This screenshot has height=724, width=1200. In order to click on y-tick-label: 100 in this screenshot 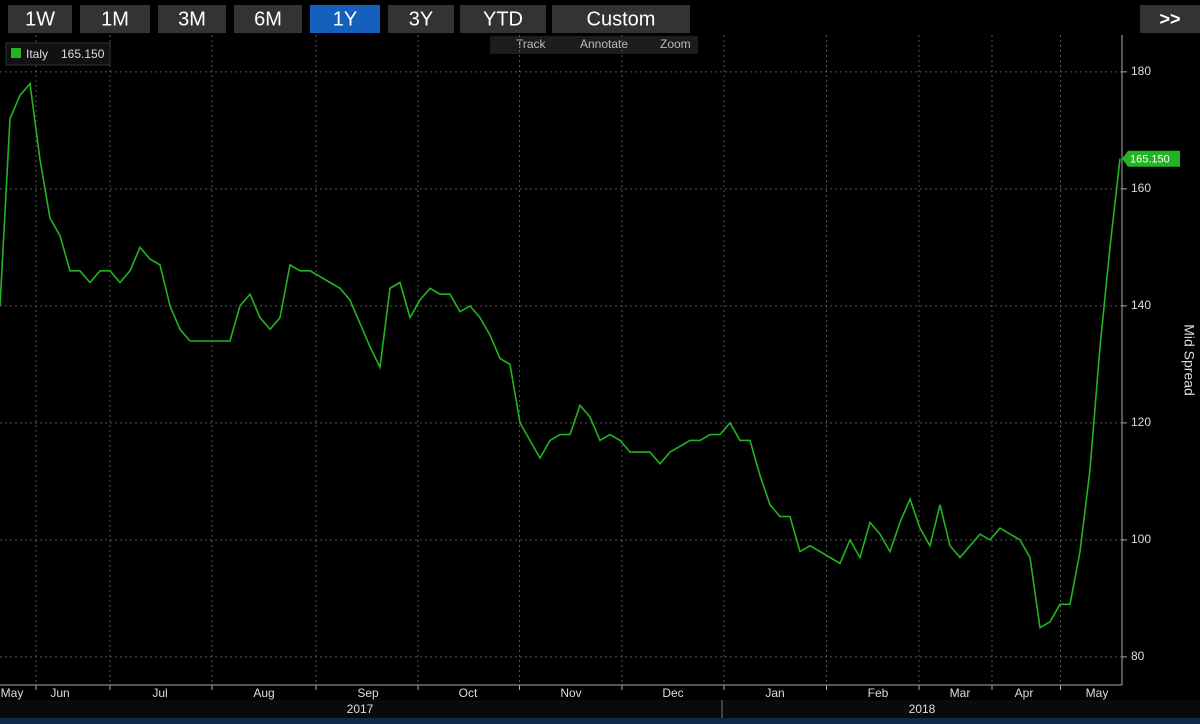, I will do `click(1141, 539)`.